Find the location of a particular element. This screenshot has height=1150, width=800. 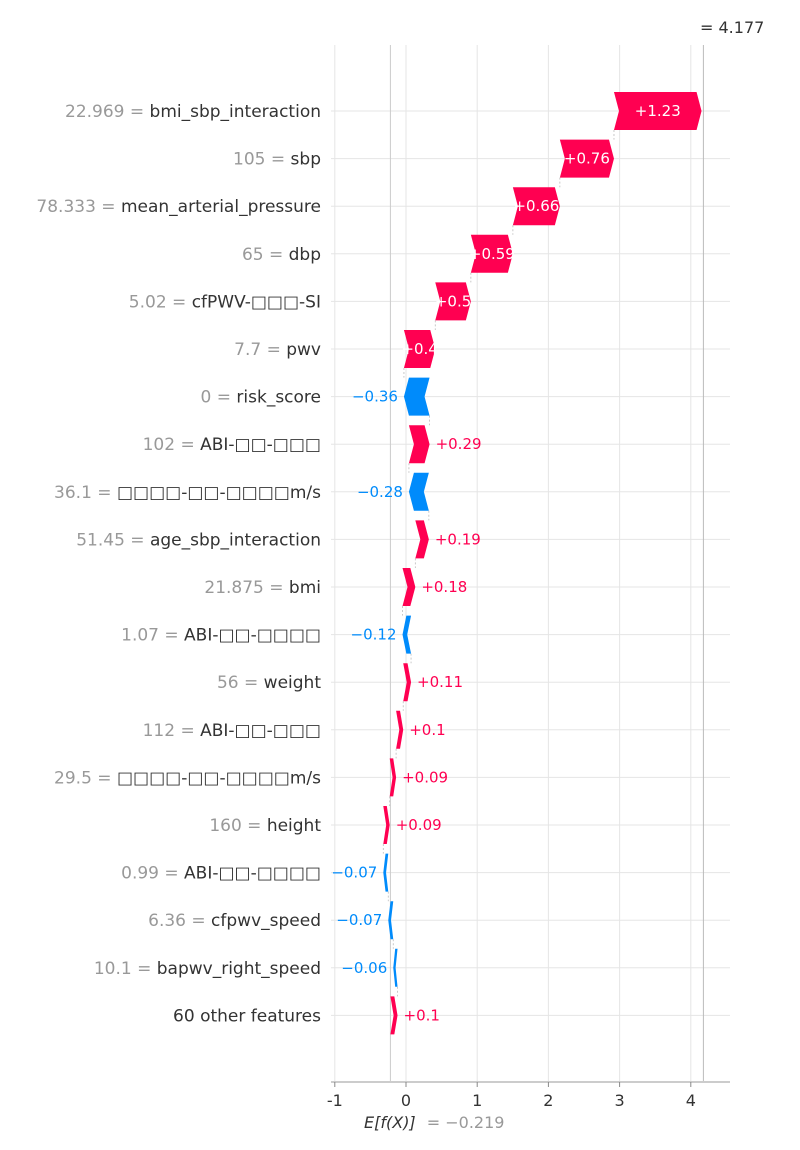

feature-value: 36.1 = is located at coordinates (85, 493).